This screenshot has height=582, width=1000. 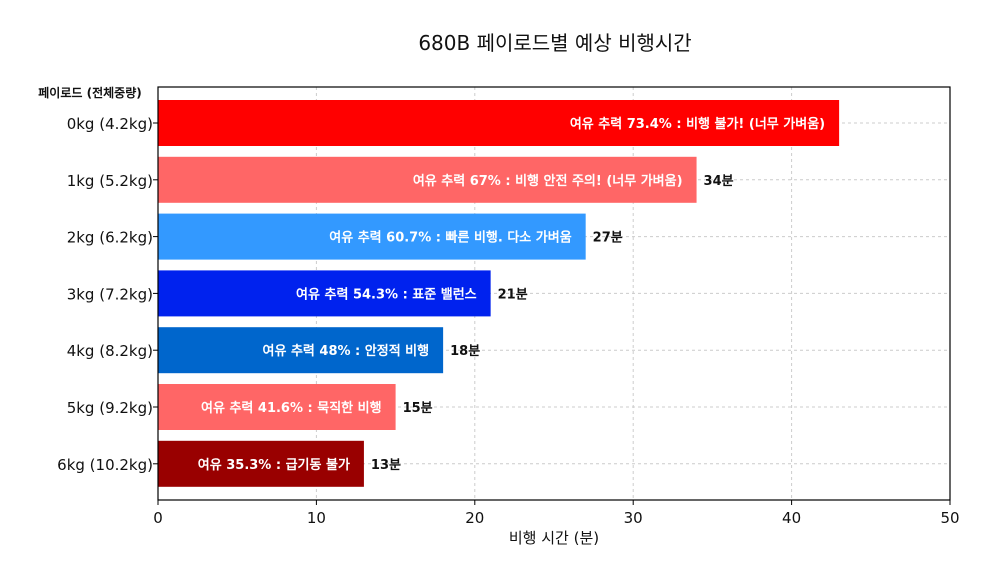 I want to click on y-tick-label: 6kg (10.2kg), so click(x=105, y=465).